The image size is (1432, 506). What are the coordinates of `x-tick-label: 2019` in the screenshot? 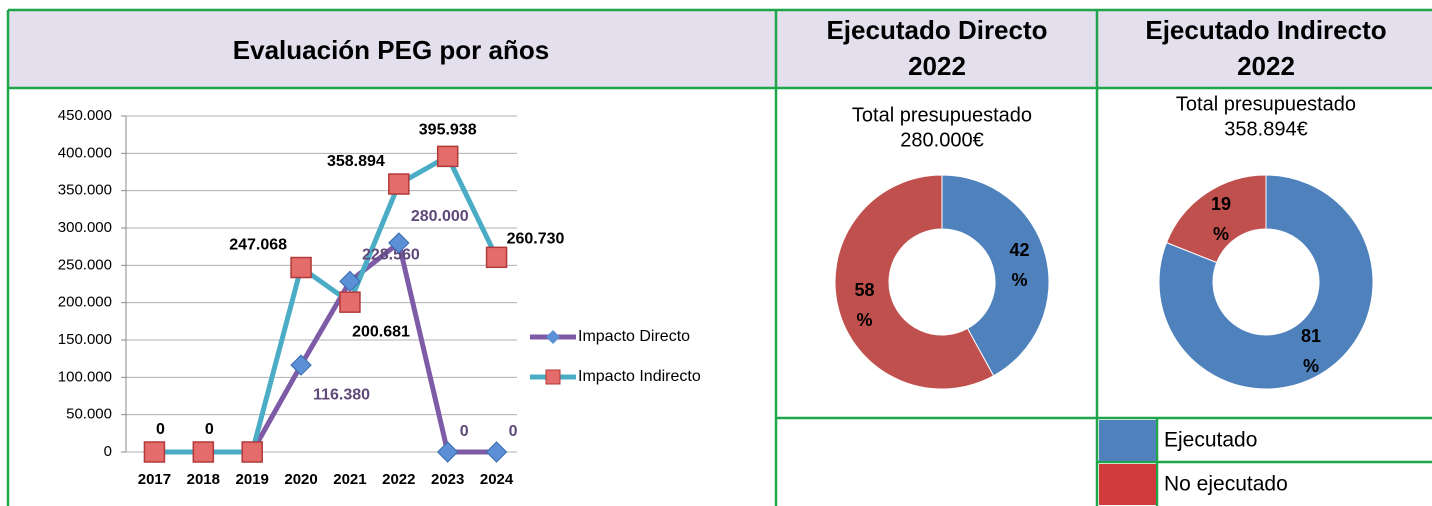 It's located at (252, 479).